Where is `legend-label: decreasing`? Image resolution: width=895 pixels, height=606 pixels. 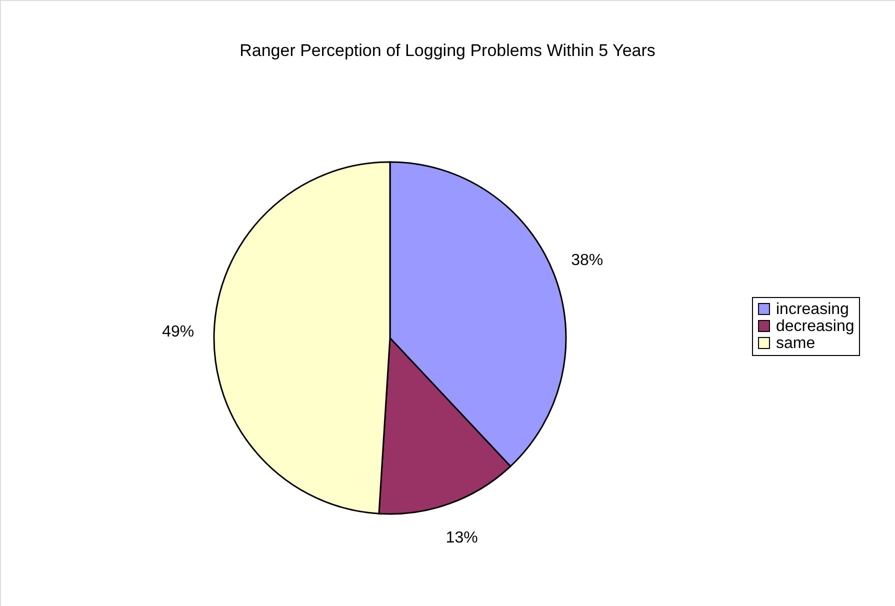
legend-label: decreasing is located at coordinates (815, 326).